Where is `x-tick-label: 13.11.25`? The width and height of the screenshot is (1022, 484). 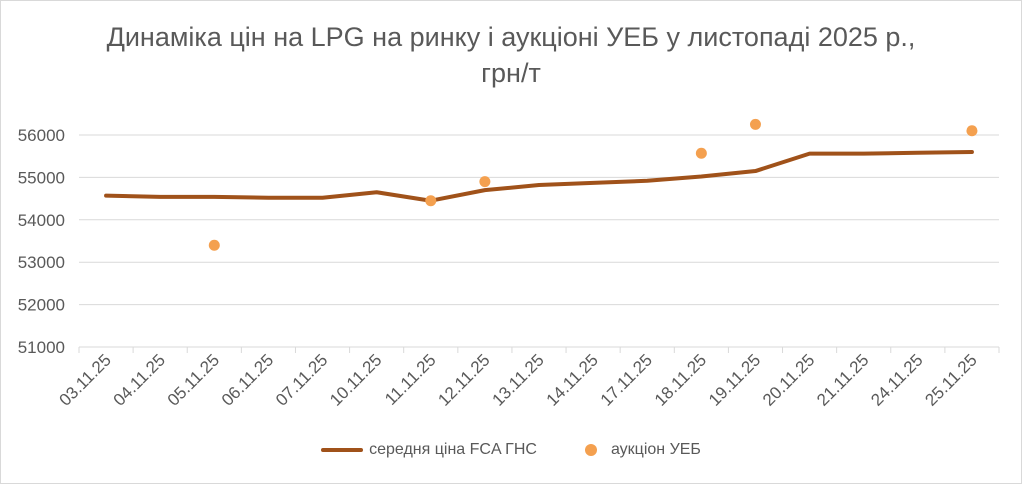
x-tick-label: 13.11.25 is located at coordinates (517, 379).